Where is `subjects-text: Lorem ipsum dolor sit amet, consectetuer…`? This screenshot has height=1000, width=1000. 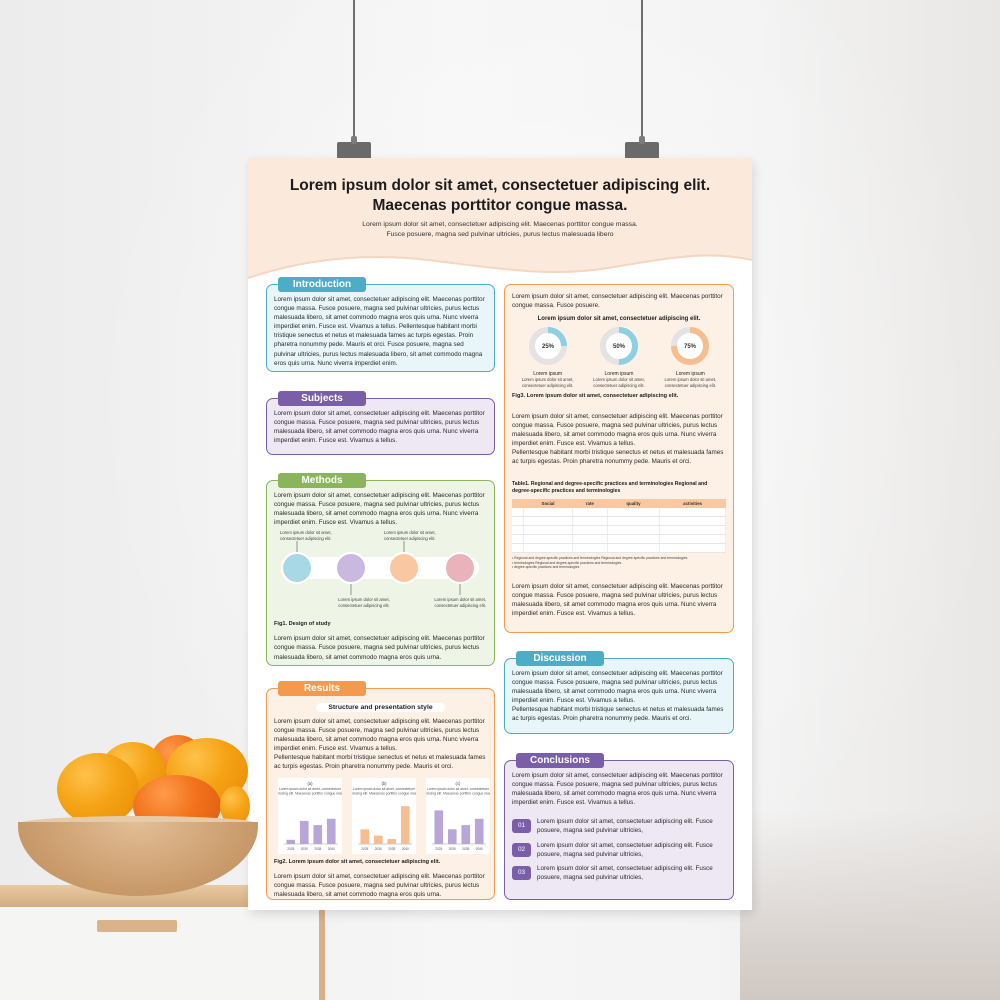 subjects-text: Lorem ipsum dolor sit amet, consectetuer… is located at coordinates (379, 427).